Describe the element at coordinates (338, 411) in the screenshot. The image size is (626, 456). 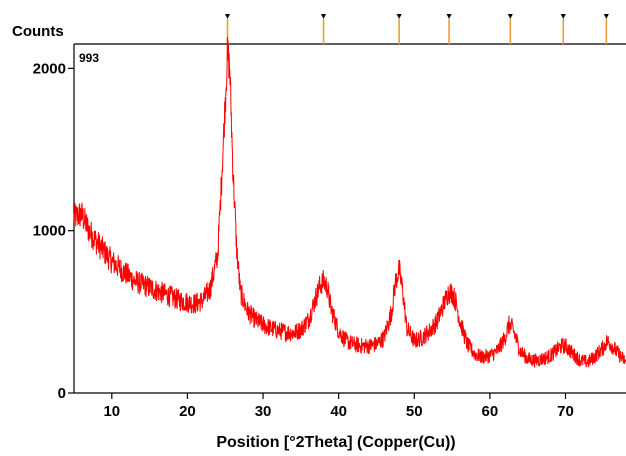
I see `x-tick-label: 40` at that location.